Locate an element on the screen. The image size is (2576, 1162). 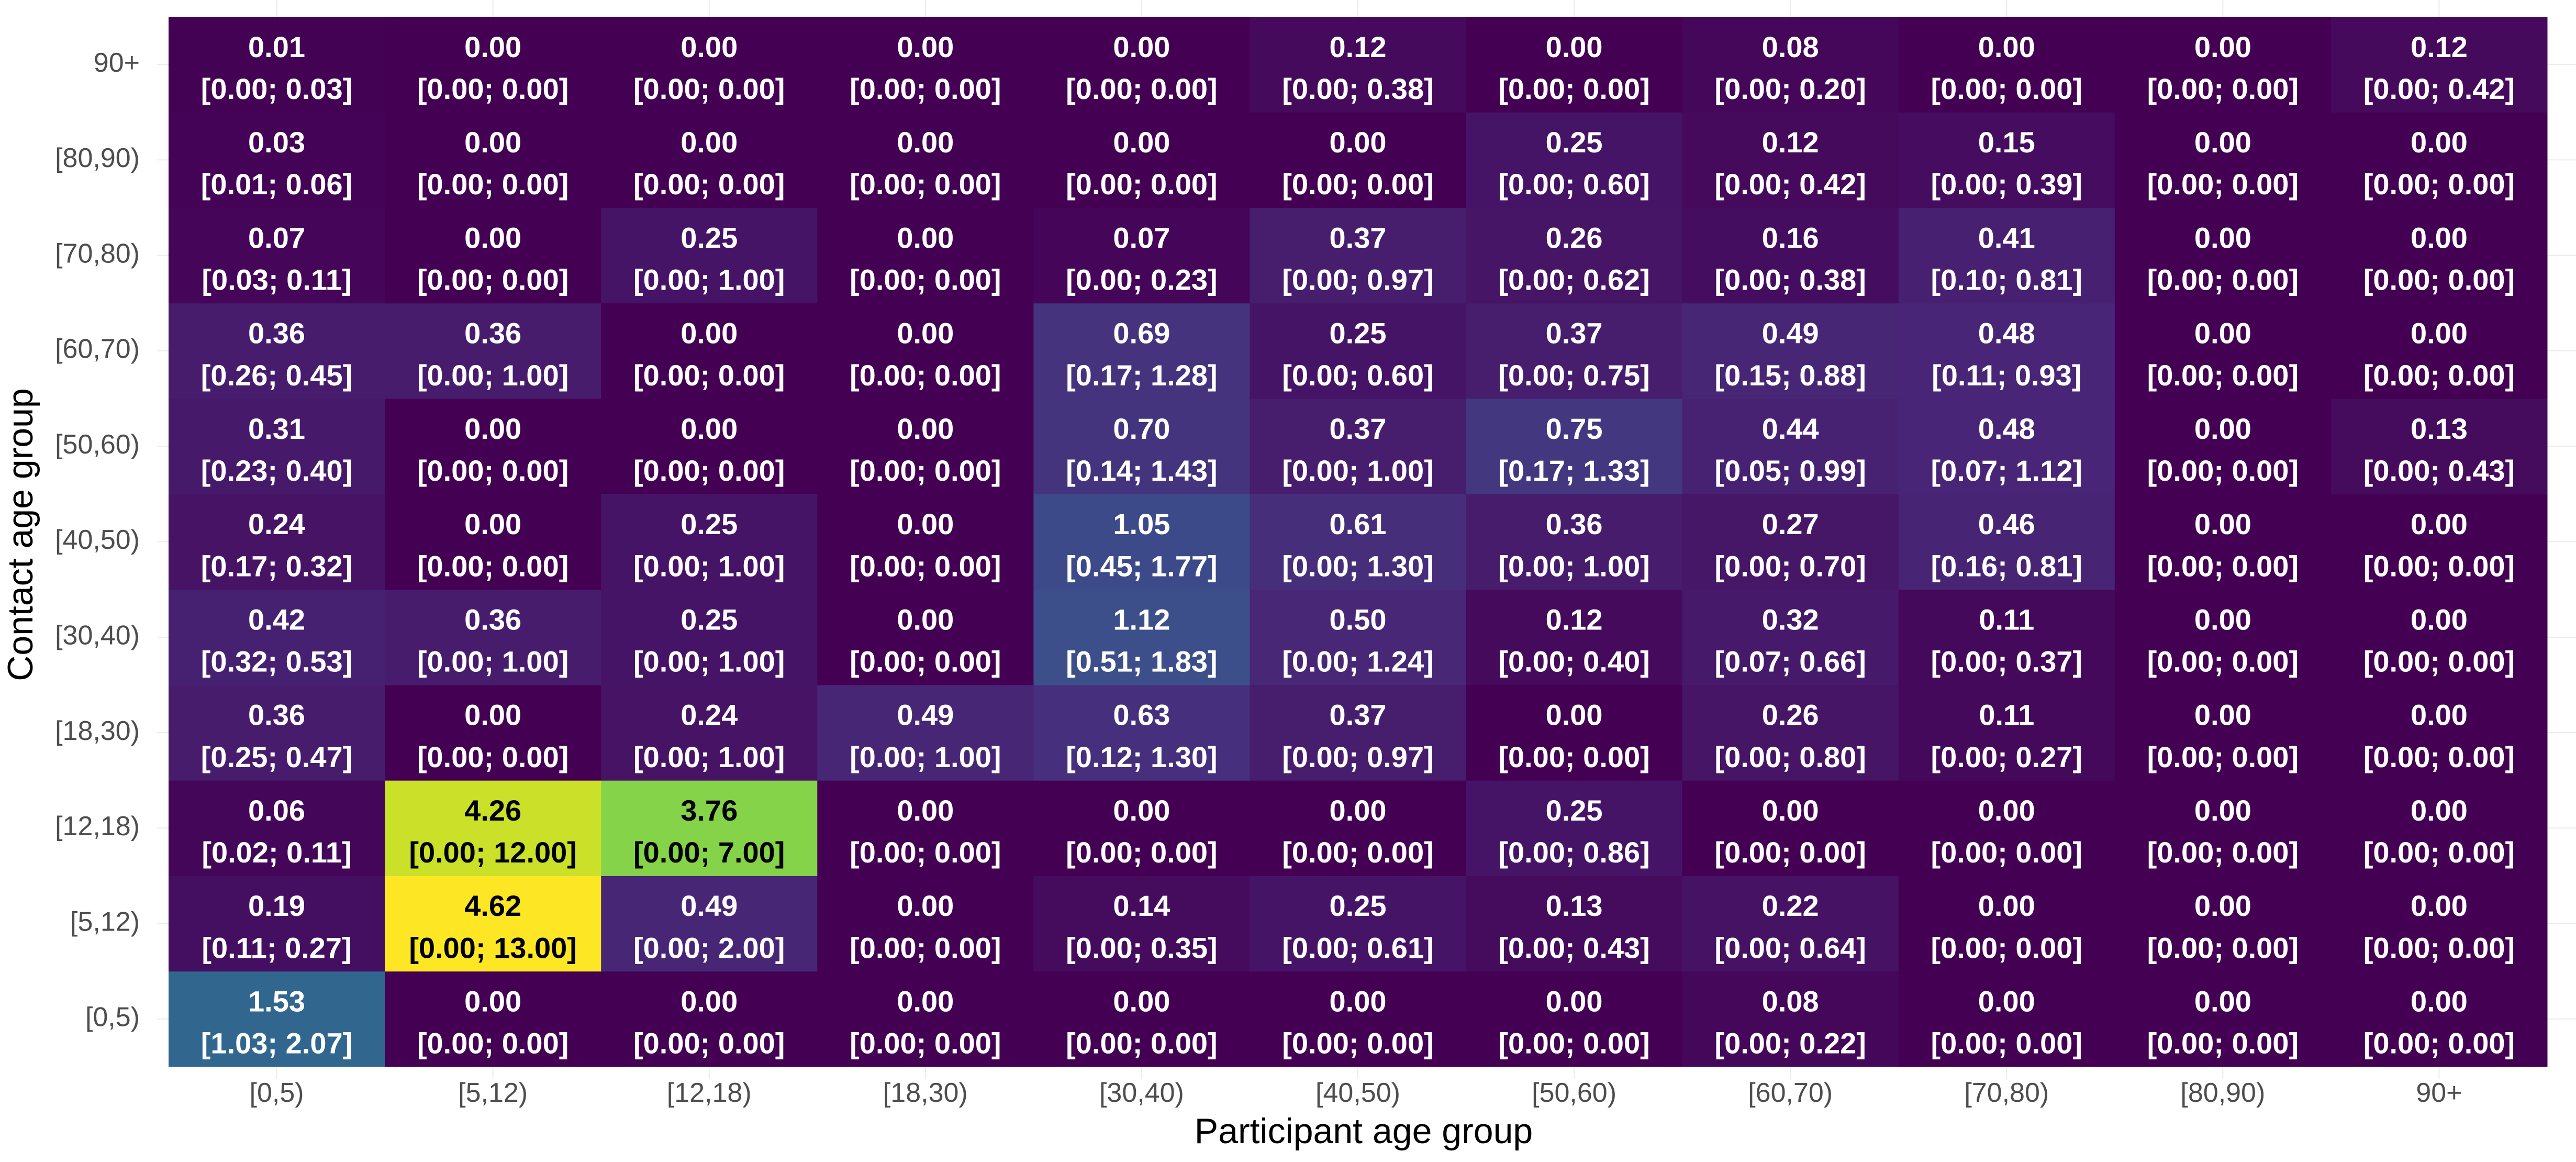
y-tick-label: [60,70) is located at coordinates (97, 349).